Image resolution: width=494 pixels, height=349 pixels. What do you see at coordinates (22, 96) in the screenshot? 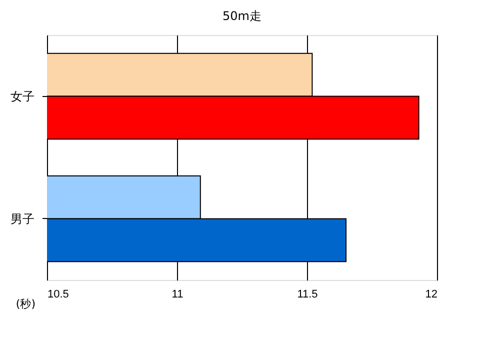
I see `y-tick-label: 女子` at bounding box center [22, 96].